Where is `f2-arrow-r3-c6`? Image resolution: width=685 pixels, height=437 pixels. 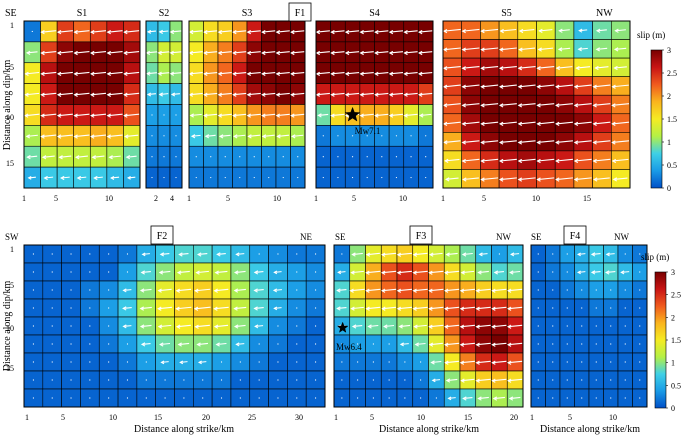
f2-arrow-r3-c6 is located at coordinates (127, 290).